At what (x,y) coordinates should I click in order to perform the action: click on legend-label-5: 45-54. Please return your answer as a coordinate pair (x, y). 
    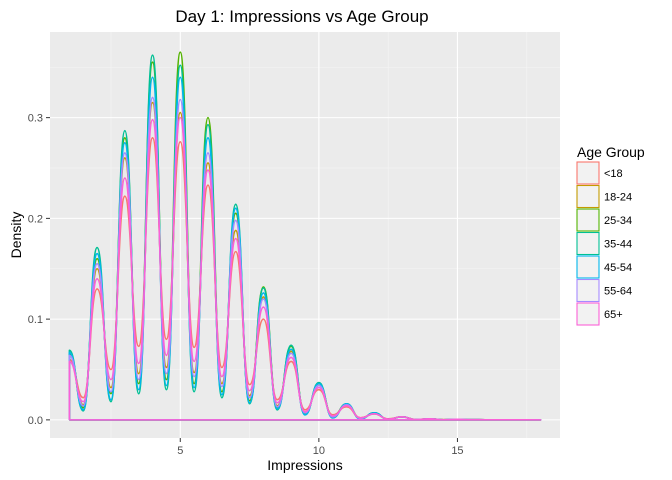
    Looking at the image, I should click on (618, 268).